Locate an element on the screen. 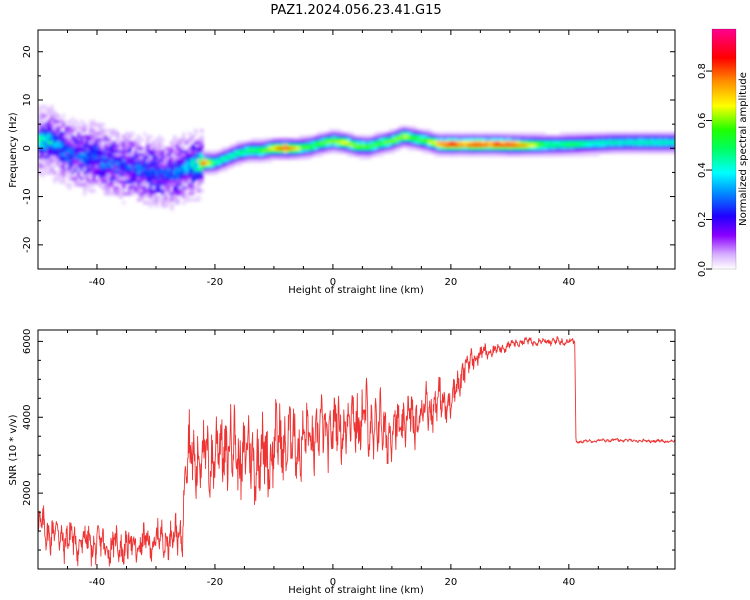  x-tick-label: 40 is located at coordinates (568, 282).